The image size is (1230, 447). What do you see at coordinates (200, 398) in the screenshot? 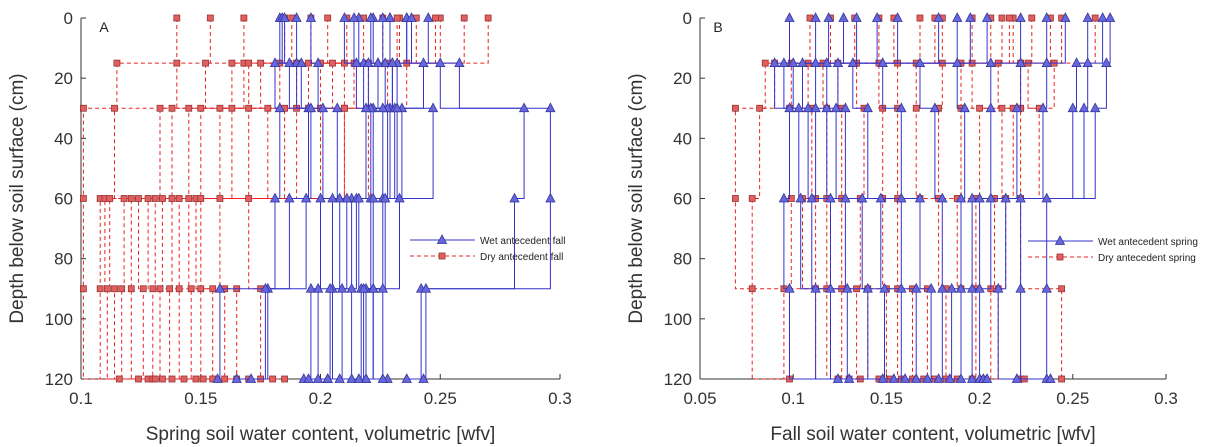
I see `x-tick-label: 0.15` at bounding box center [200, 398].